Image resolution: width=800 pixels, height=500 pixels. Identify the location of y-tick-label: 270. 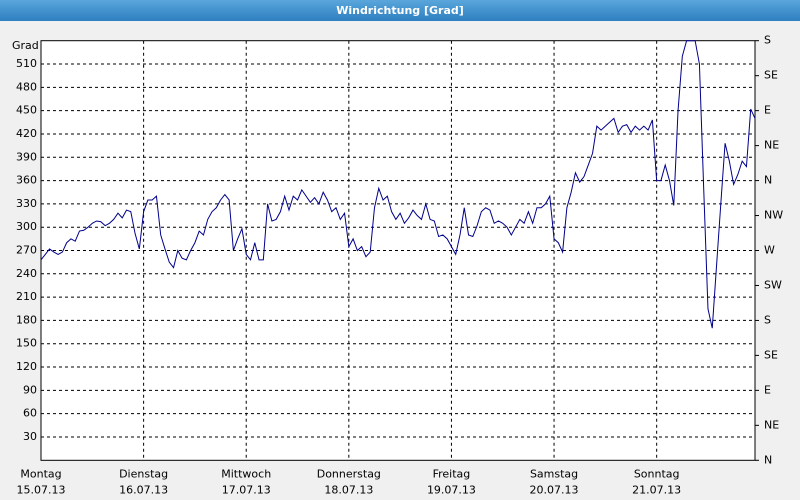
(26, 250).